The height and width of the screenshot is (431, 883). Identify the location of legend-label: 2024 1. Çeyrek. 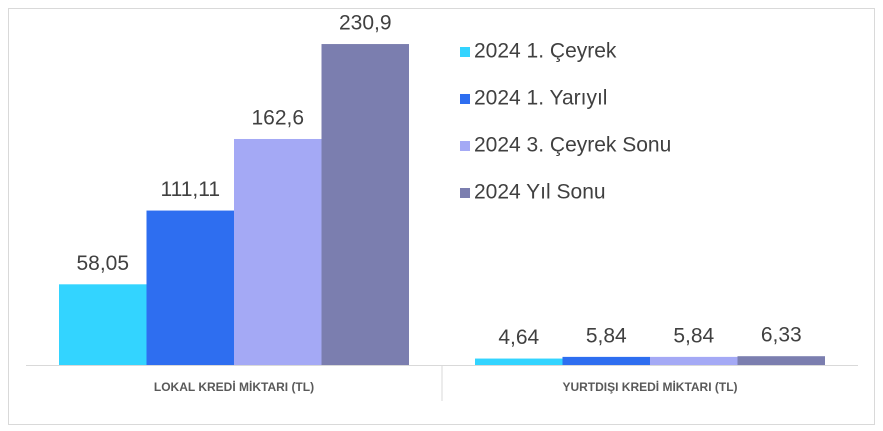
(545, 51).